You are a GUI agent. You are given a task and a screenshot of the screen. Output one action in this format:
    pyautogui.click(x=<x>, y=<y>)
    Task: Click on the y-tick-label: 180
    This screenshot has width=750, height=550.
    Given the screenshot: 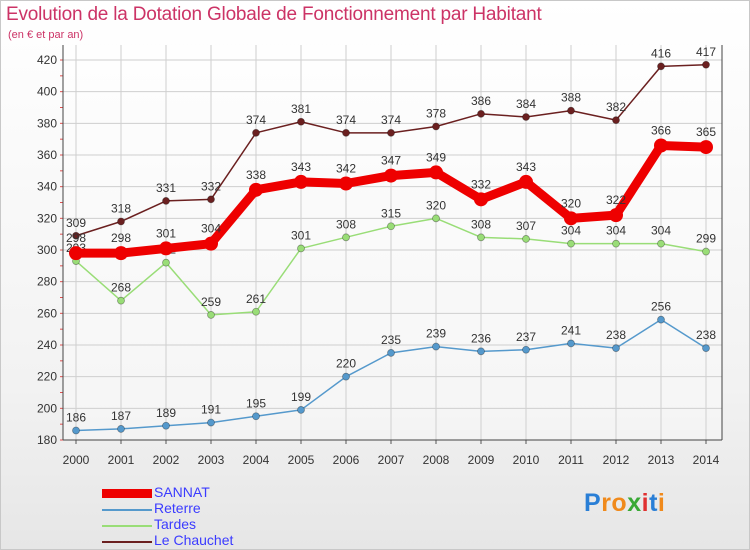 What is the action you would take?
    pyautogui.click(x=47, y=440)
    